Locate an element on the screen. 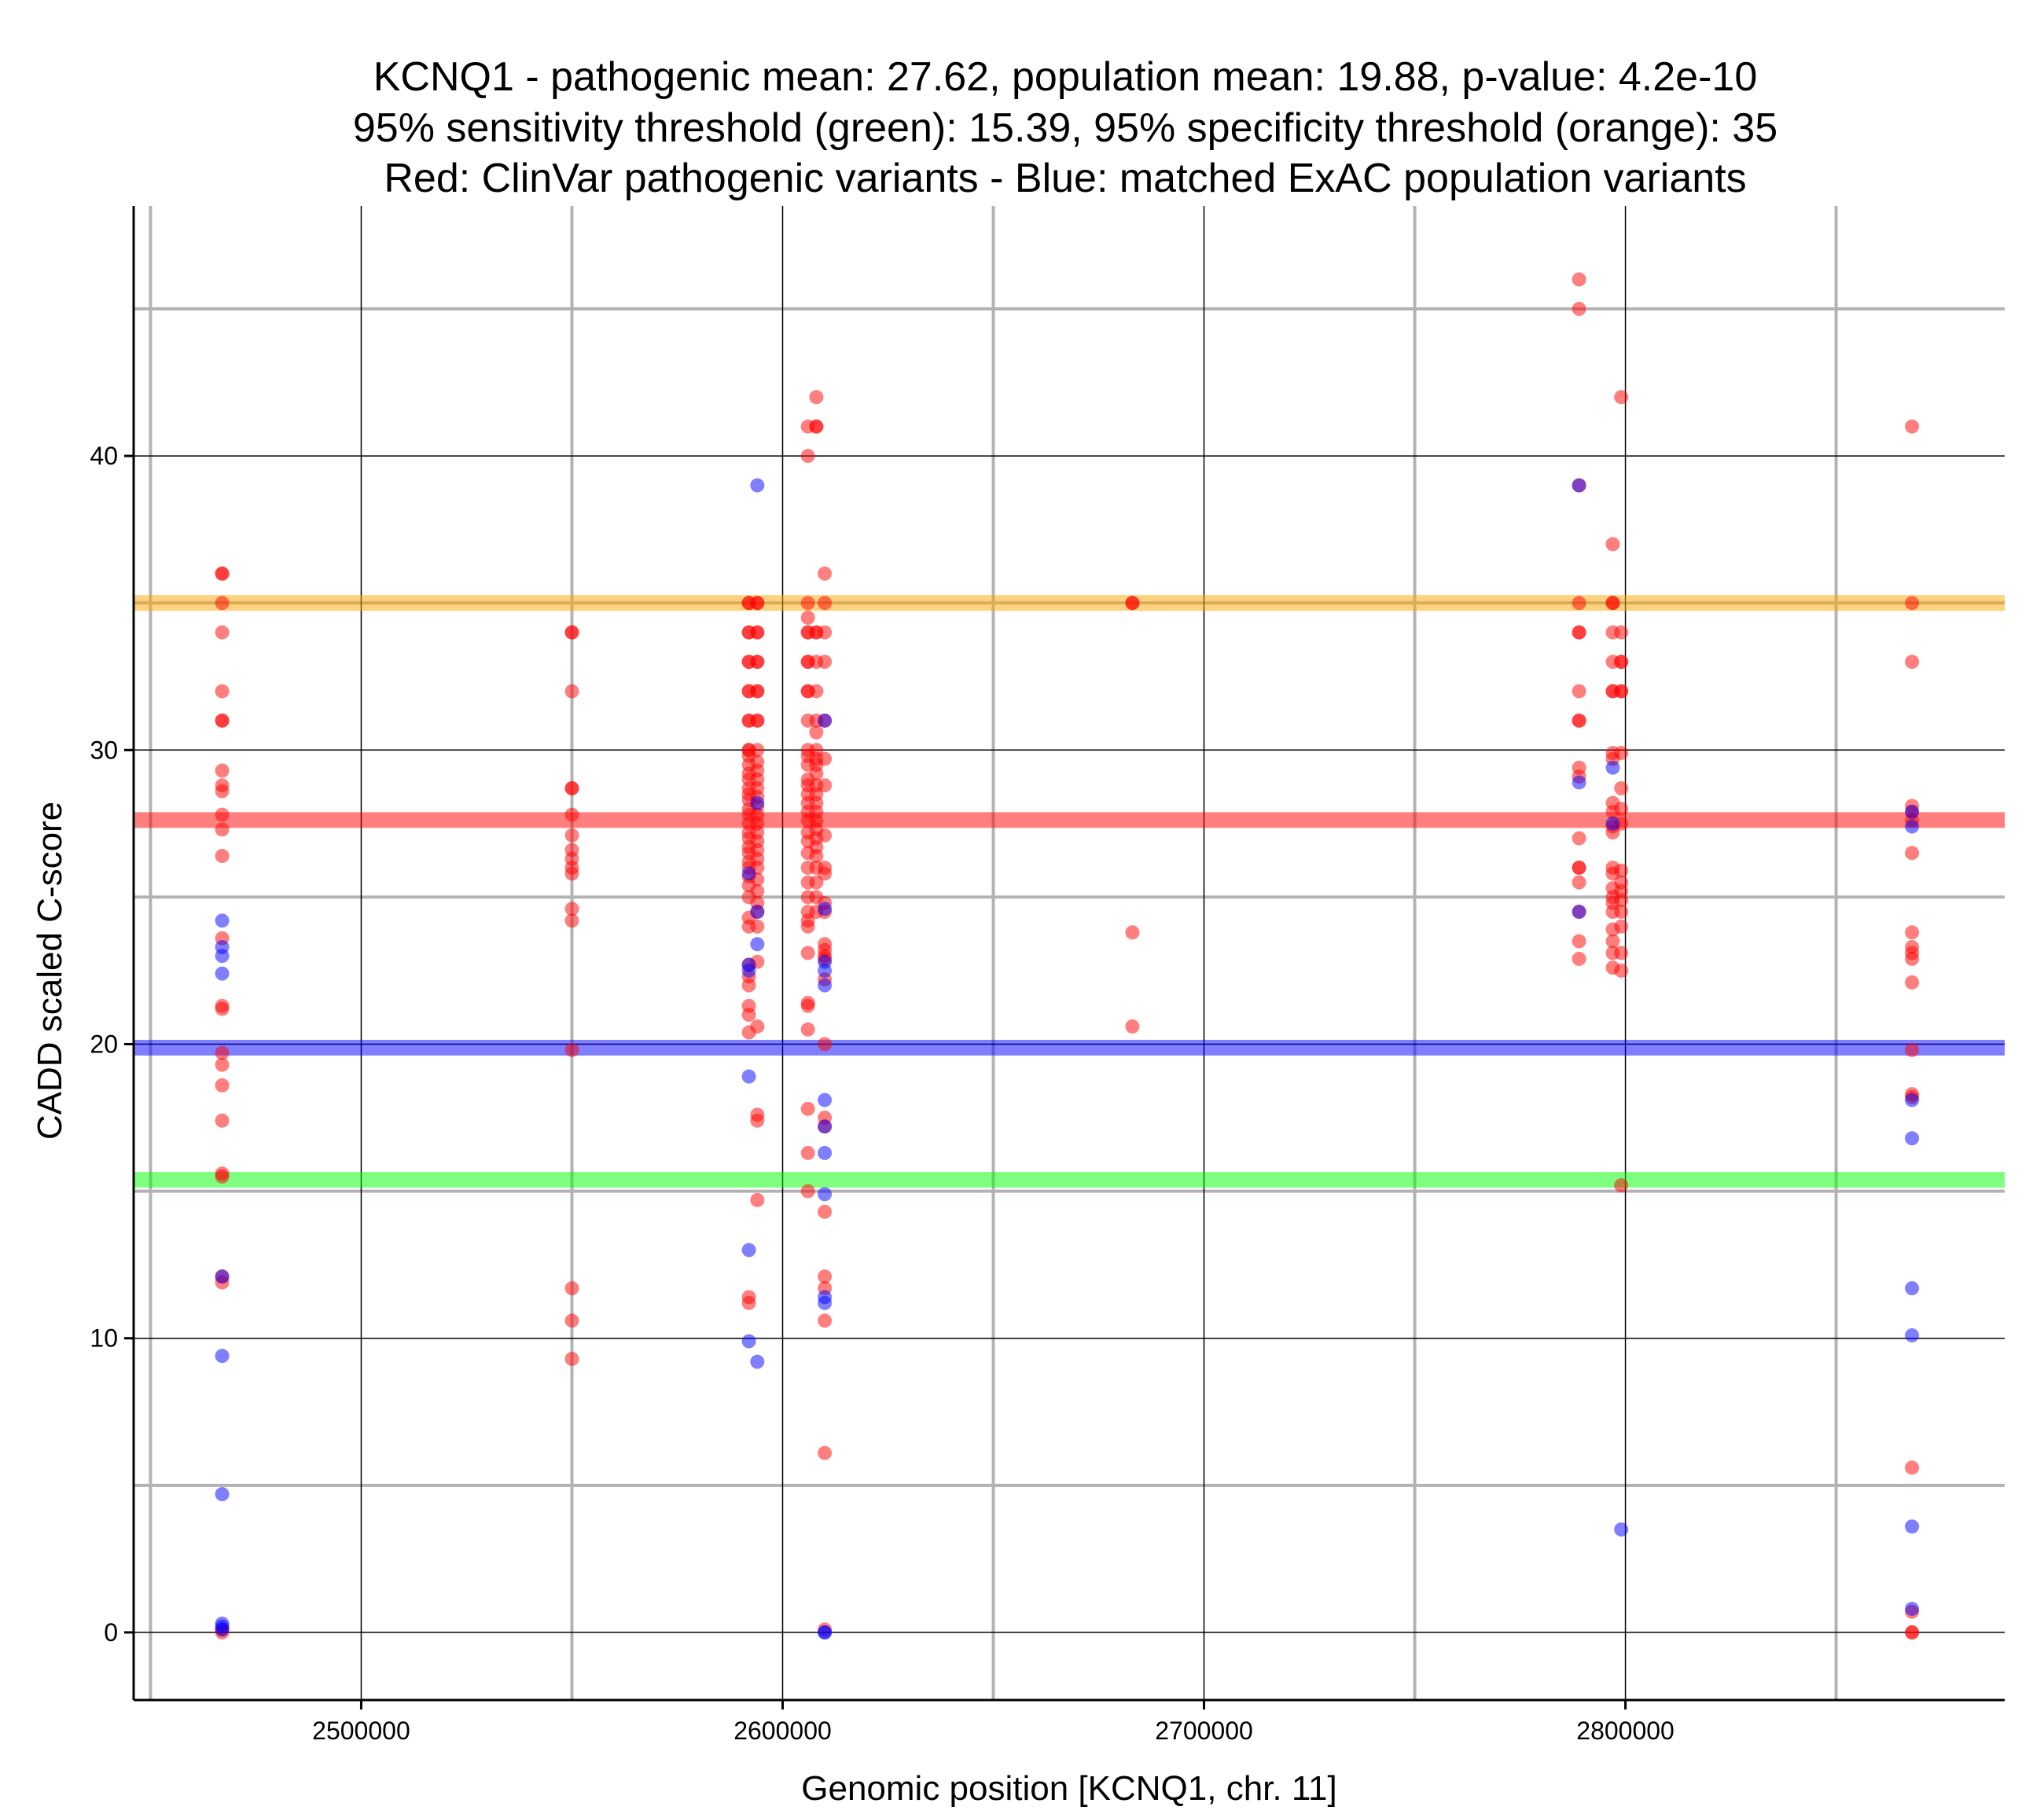 The image size is (2044, 1814). y-tick-label: 0 is located at coordinates (111, 1632).